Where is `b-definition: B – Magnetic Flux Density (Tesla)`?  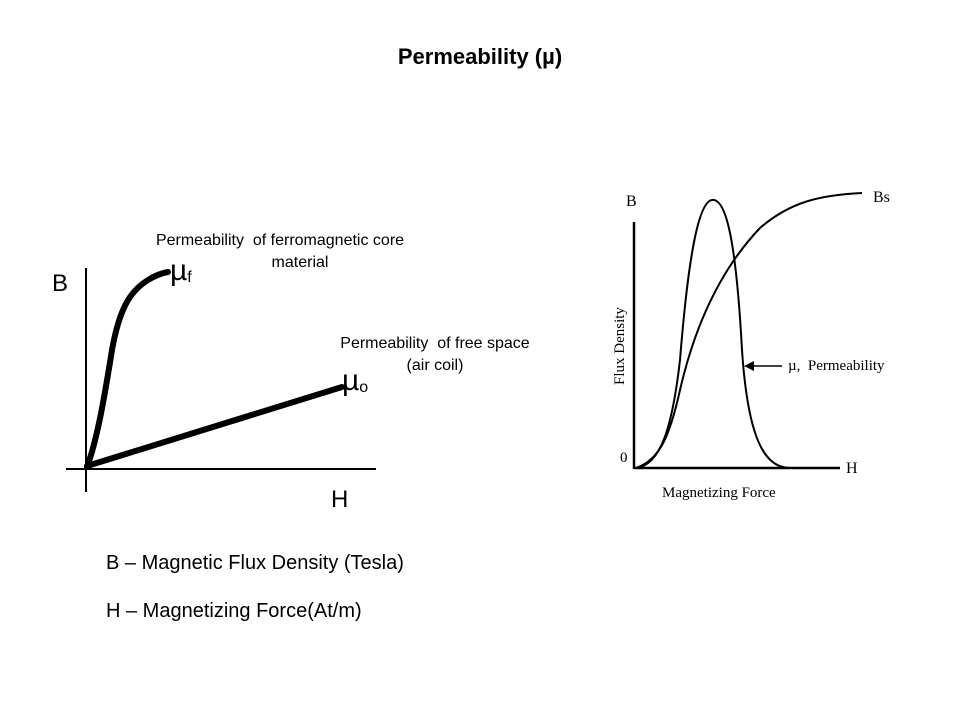 b-definition: B – Magnetic Flux Density (Tesla) is located at coordinates (255, 563).